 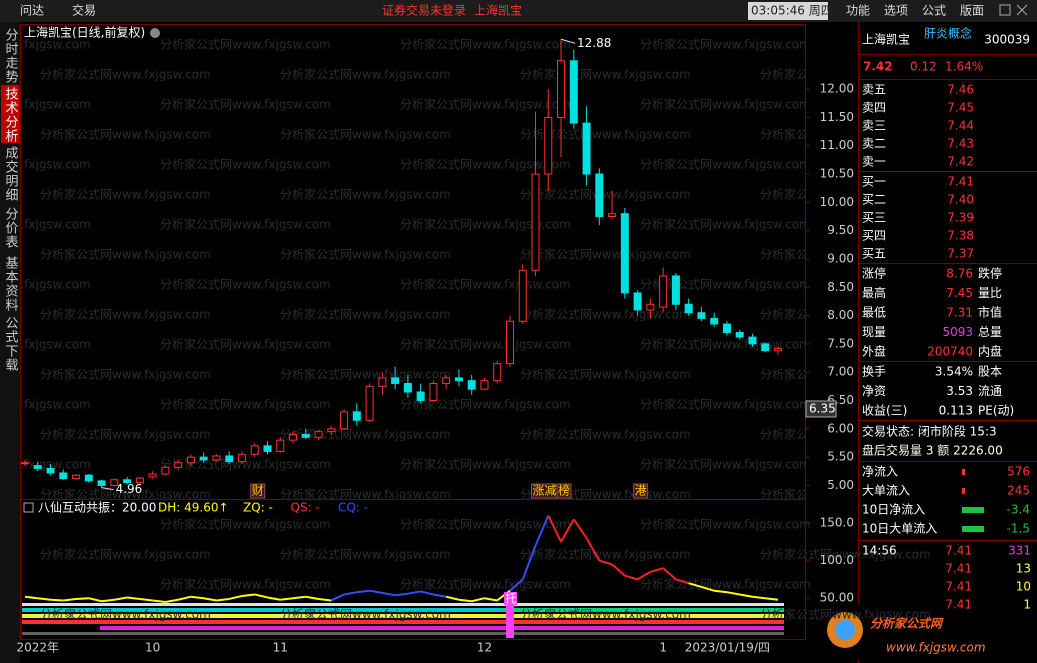 What do you see at coordinates (840, 343) in the screenshot?
I see `y-tick-label: 7.50` at bounding box center [840, 343].